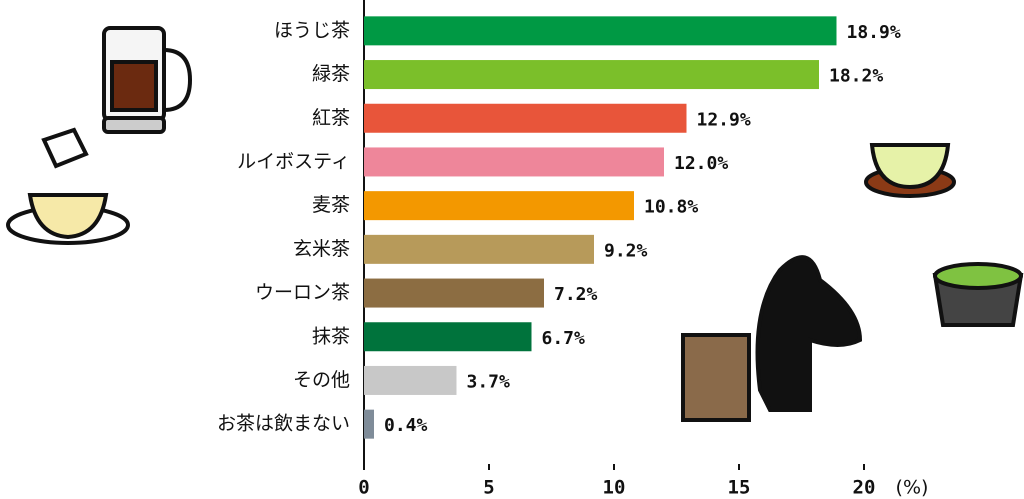  What do you see at coordinates (912, 488) in the screenshot?
I see `x-axis-label: (%)` at bounding box center [912, 488].